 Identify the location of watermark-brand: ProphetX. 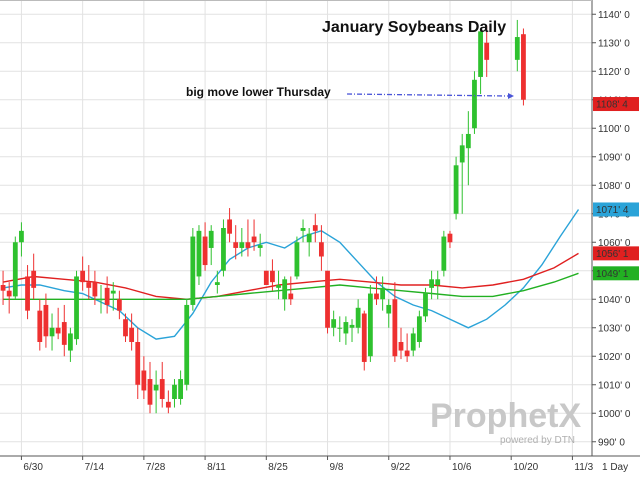
(505, 416).